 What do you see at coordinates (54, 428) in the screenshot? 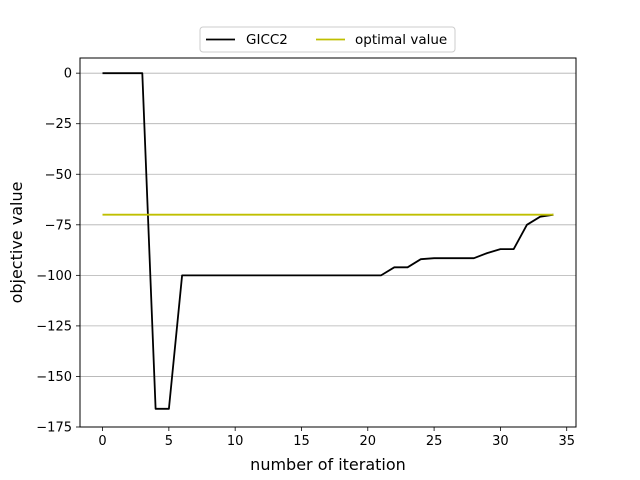
I see `y-tick-label: −175` at bounding box center [54, 428].